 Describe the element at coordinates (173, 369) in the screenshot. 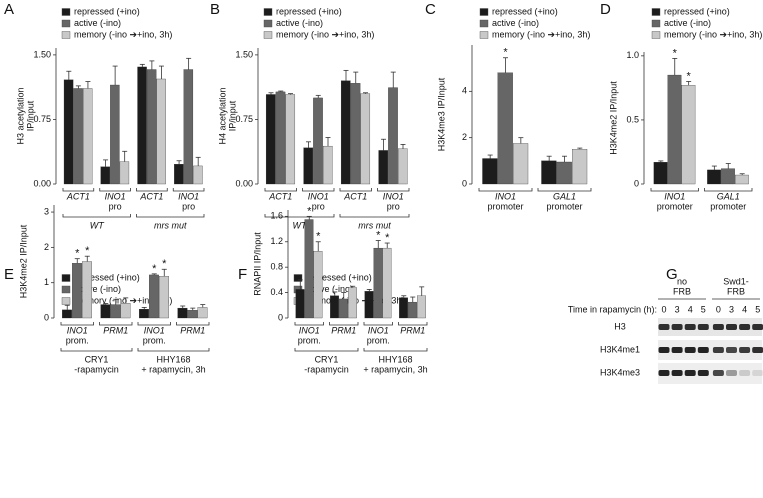

I see `group-label: + rapamycin, 3h` at that location.